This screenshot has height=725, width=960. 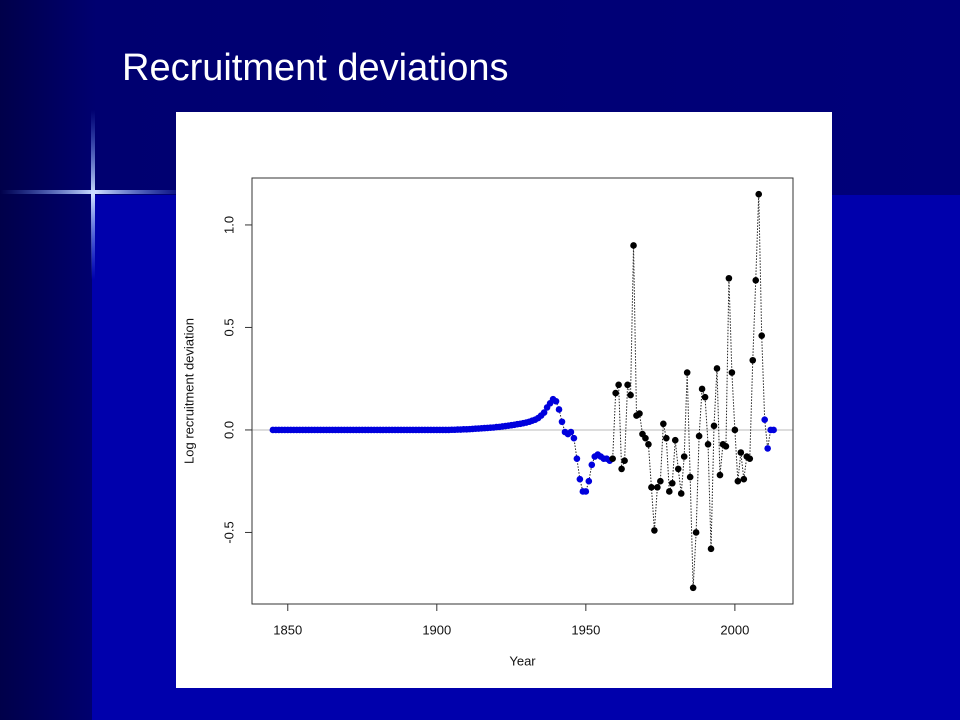 I want to click on y-tick-label: 1.0, so click(x=228, y=225).